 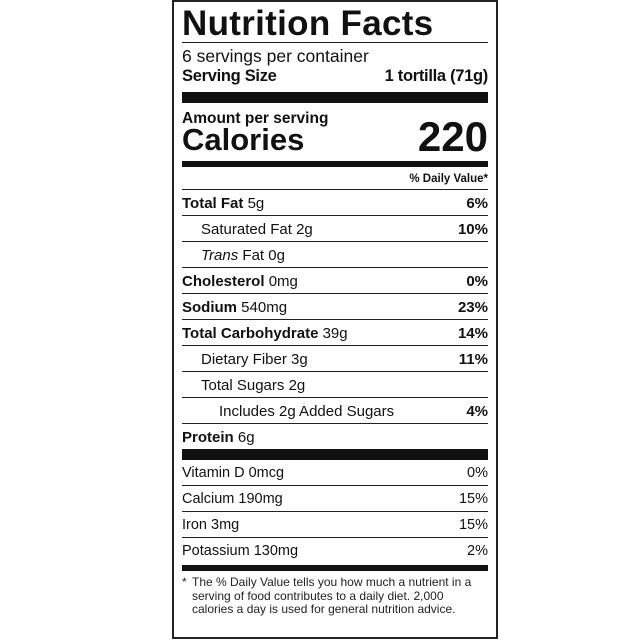 I want to click on vitamin-label: Potassium 130mg, so click(x=240, y=551).